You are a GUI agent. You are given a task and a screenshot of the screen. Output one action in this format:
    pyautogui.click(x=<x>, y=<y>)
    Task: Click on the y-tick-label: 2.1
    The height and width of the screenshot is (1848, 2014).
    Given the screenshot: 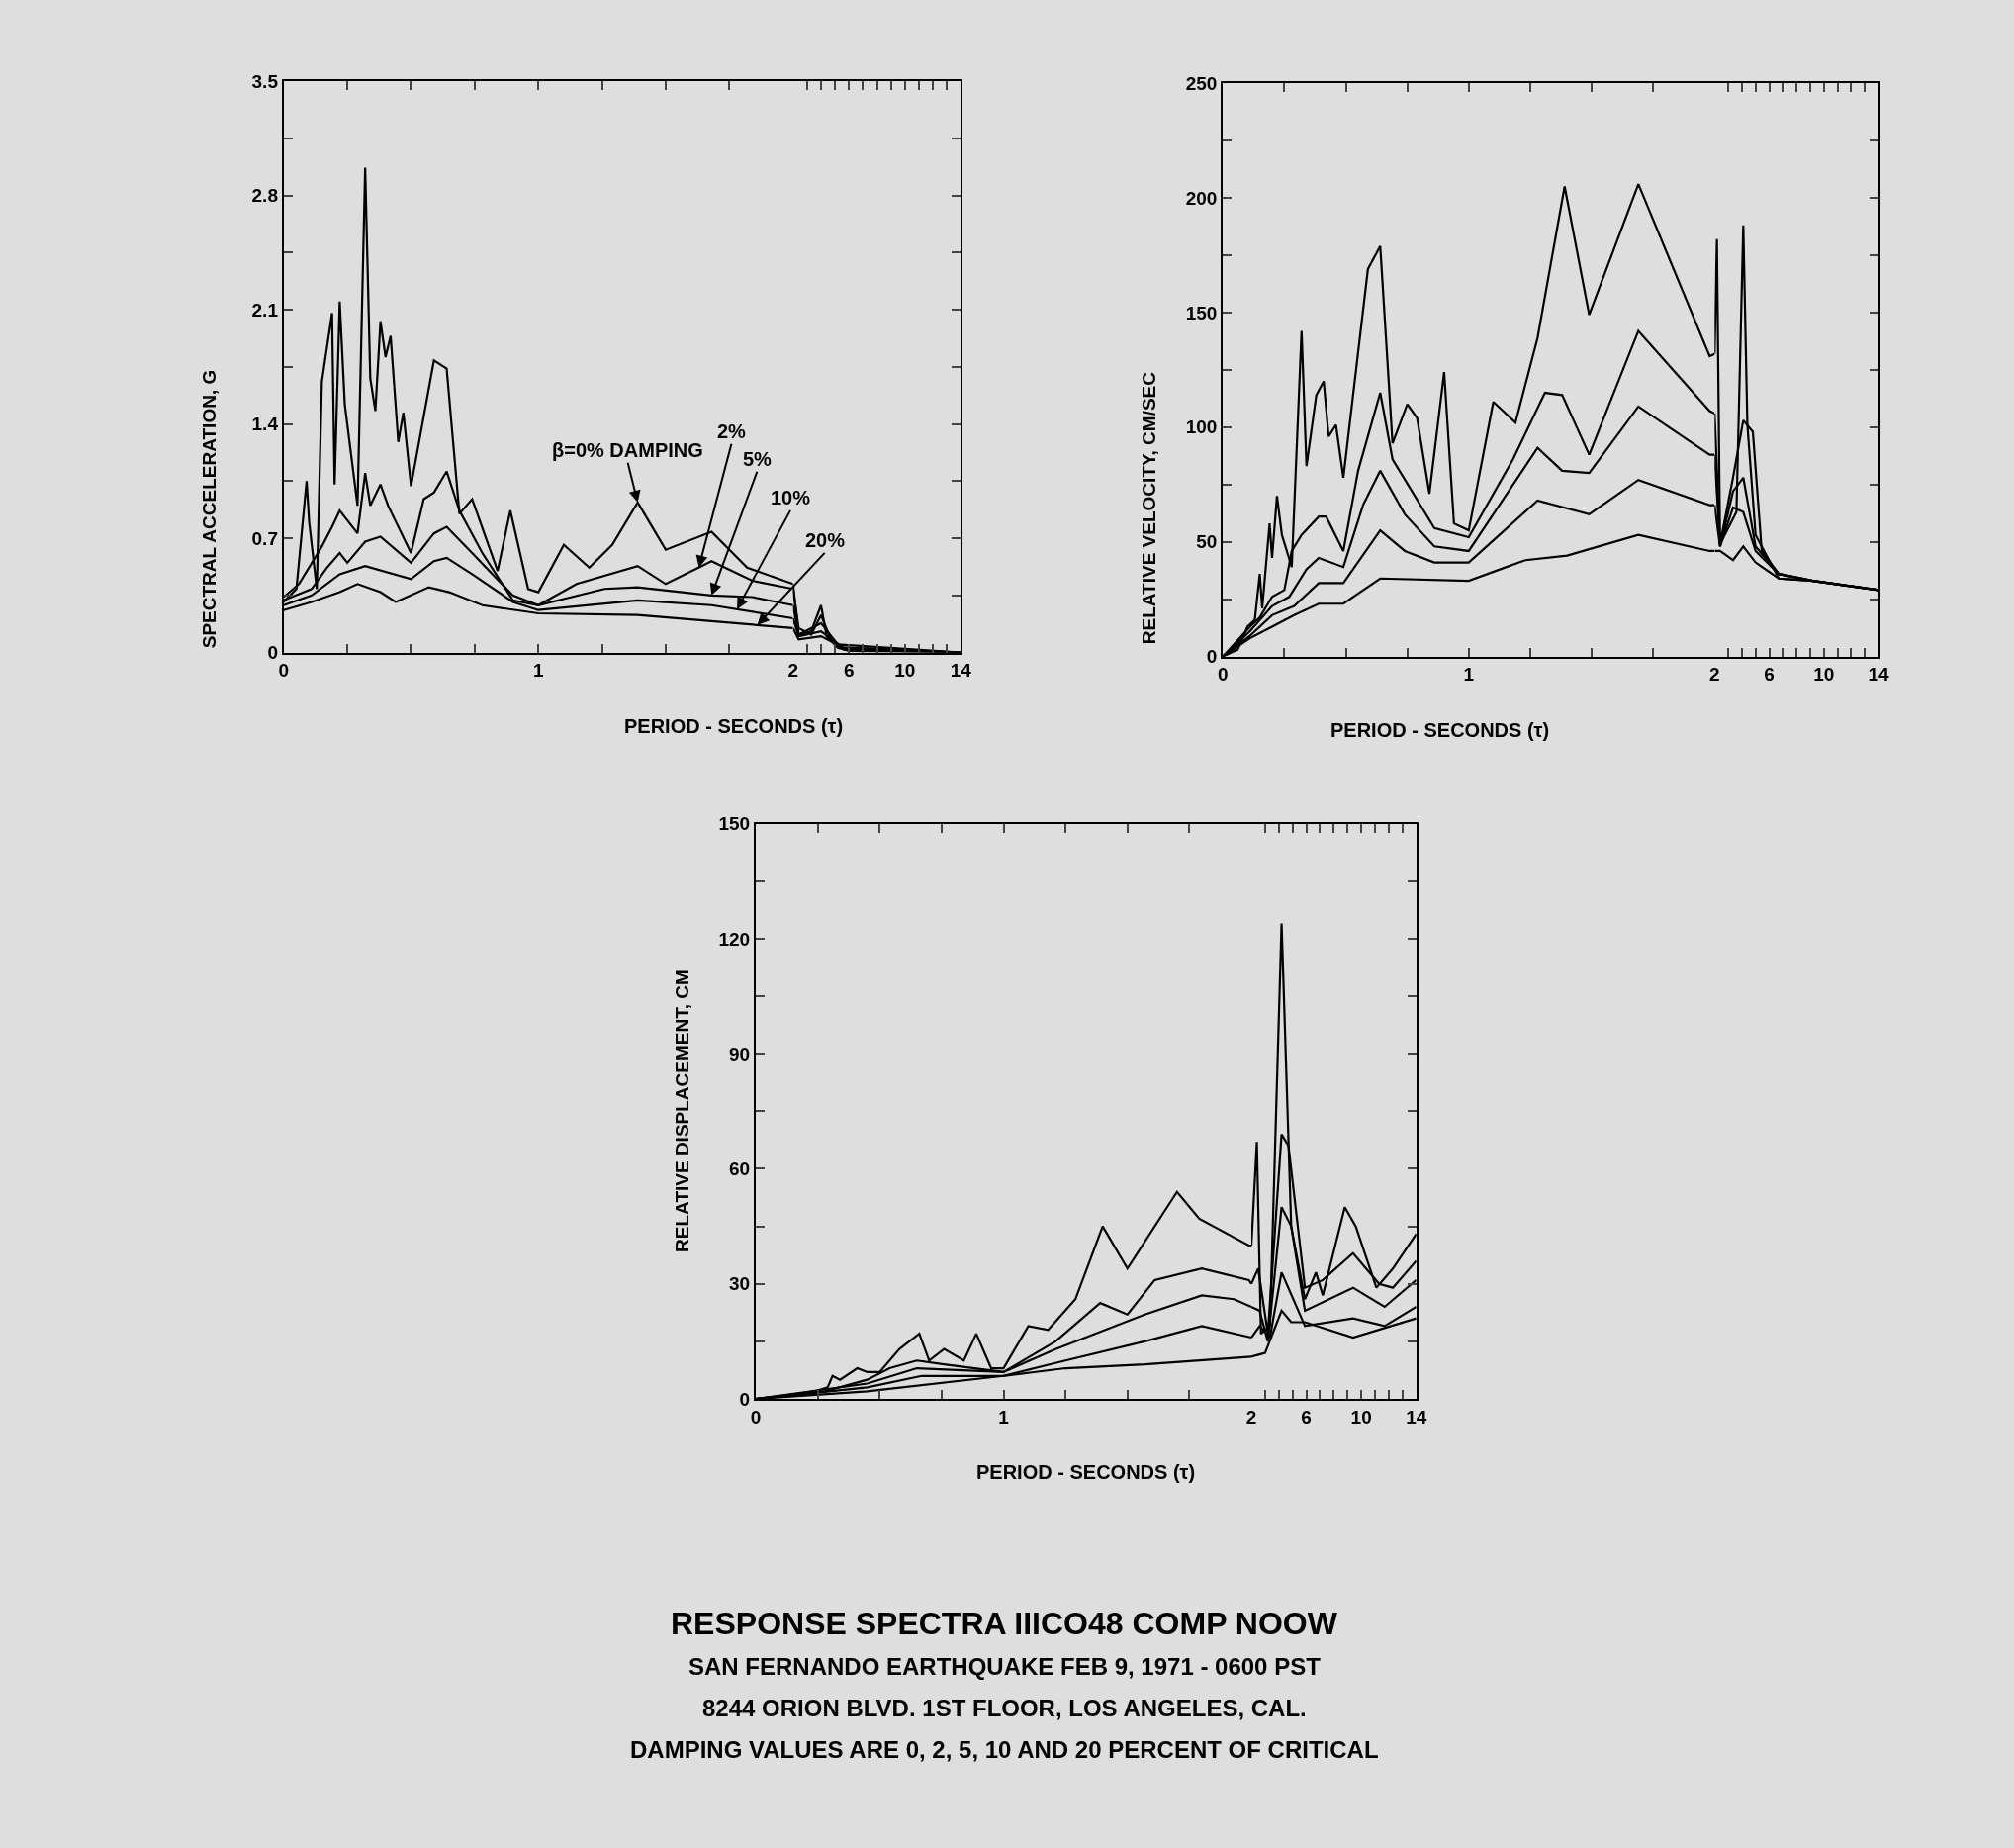 What is the action you would take?
    pyautogui.click(x=265, y=310)
    